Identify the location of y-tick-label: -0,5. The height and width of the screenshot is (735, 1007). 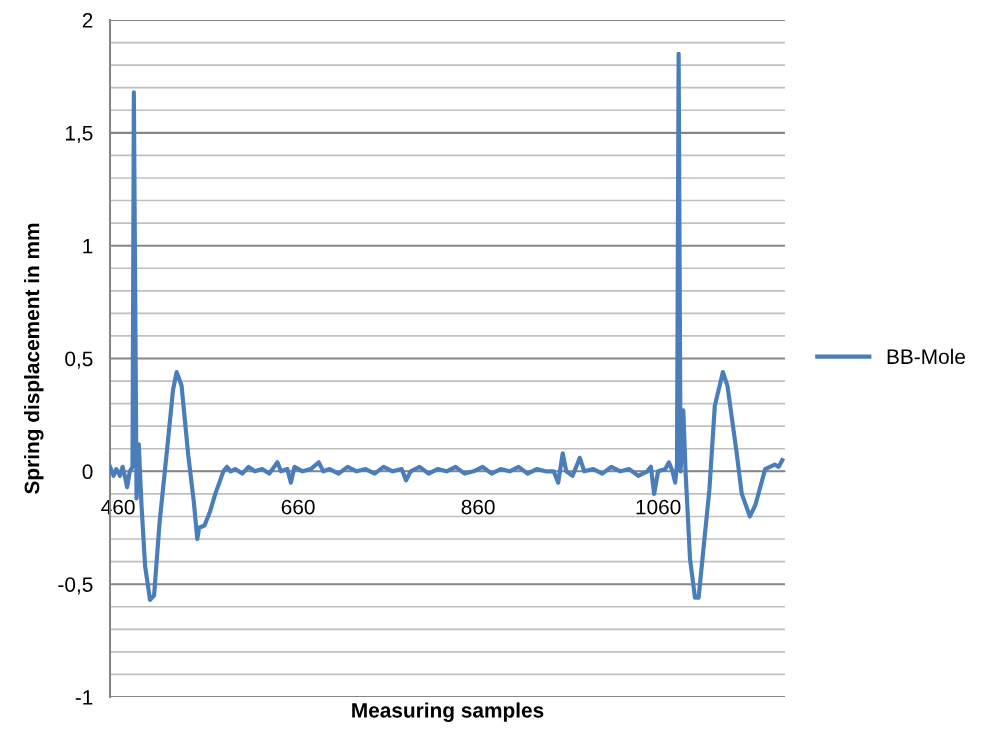
(75, 586).